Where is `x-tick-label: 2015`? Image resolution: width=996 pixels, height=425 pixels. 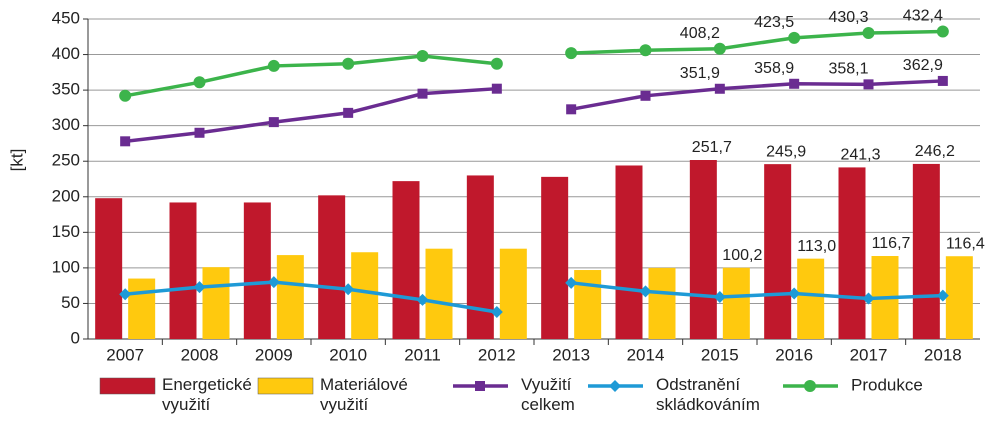
x-tick-label: 2015 is located at coordinates (720, 354).